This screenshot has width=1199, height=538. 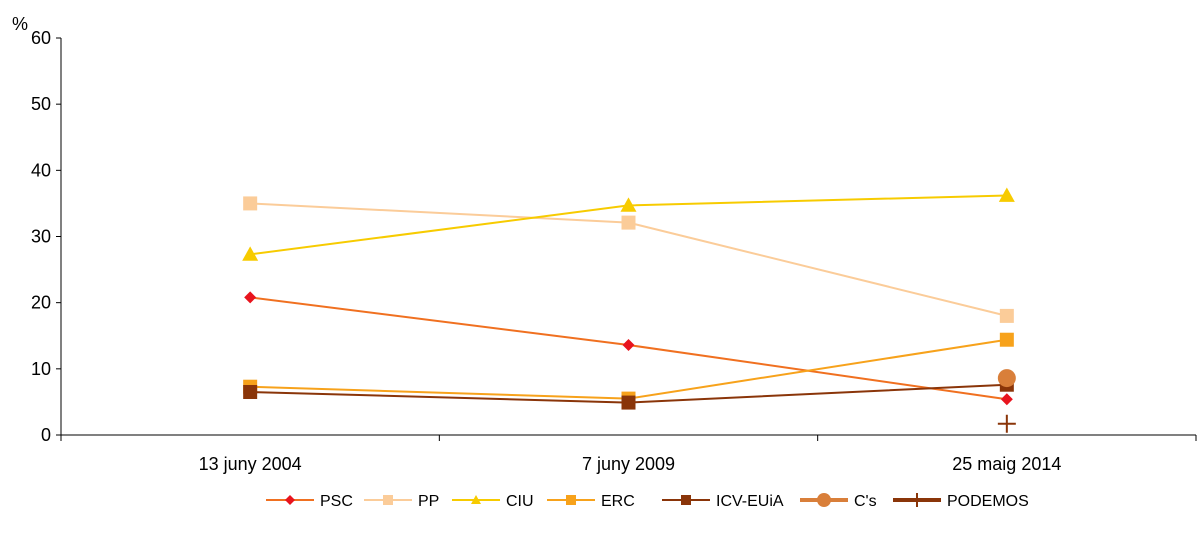 I want to click on series-podemos, so click(x=1006, y=423).